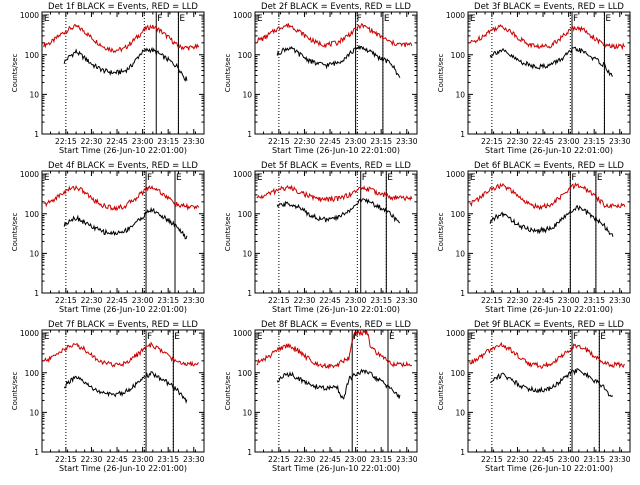 The image size is (640, 485). What do you see at coordinates (549, 166) in the screenshot?
I see `chart-title: Det 6f BLACK = Events, RED = LLD` at bounding box center [549, 166].